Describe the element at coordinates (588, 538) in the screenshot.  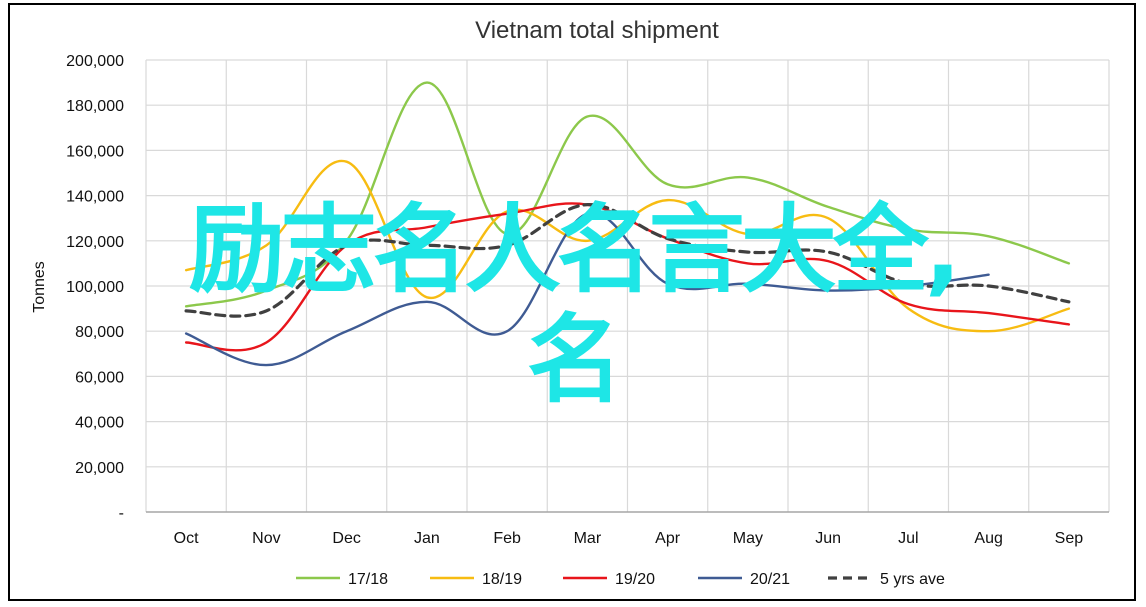
I see `x-tick-label: Mar` at that location.